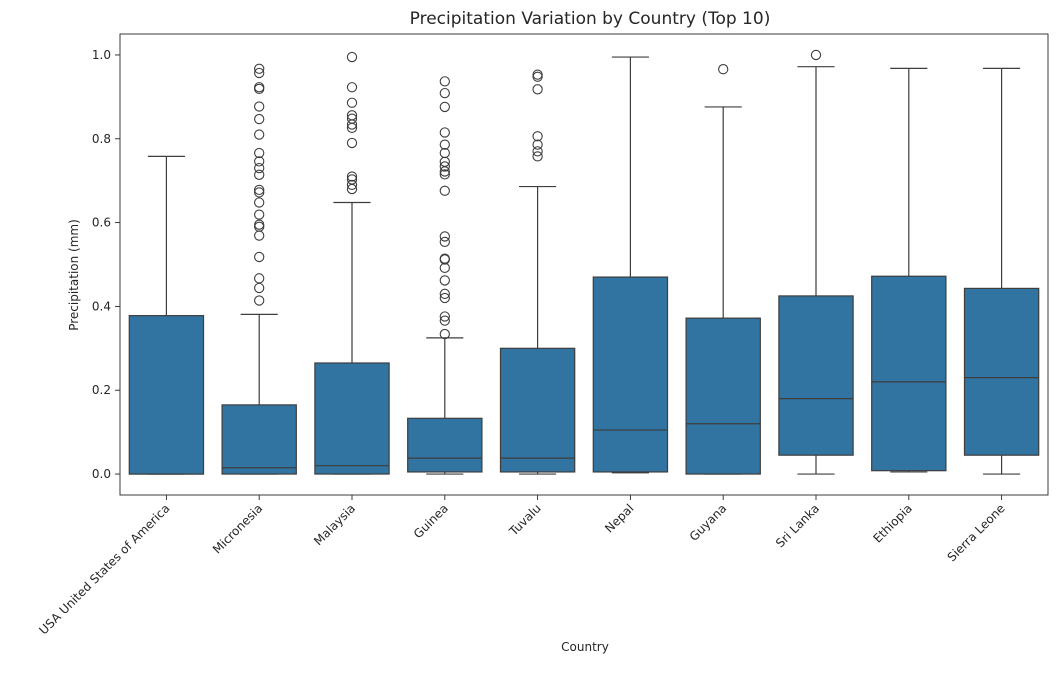  Describe the element at coordinates (976, 532) in the screenshot. I see `x-tick-label: Sierra Leone` at that location.